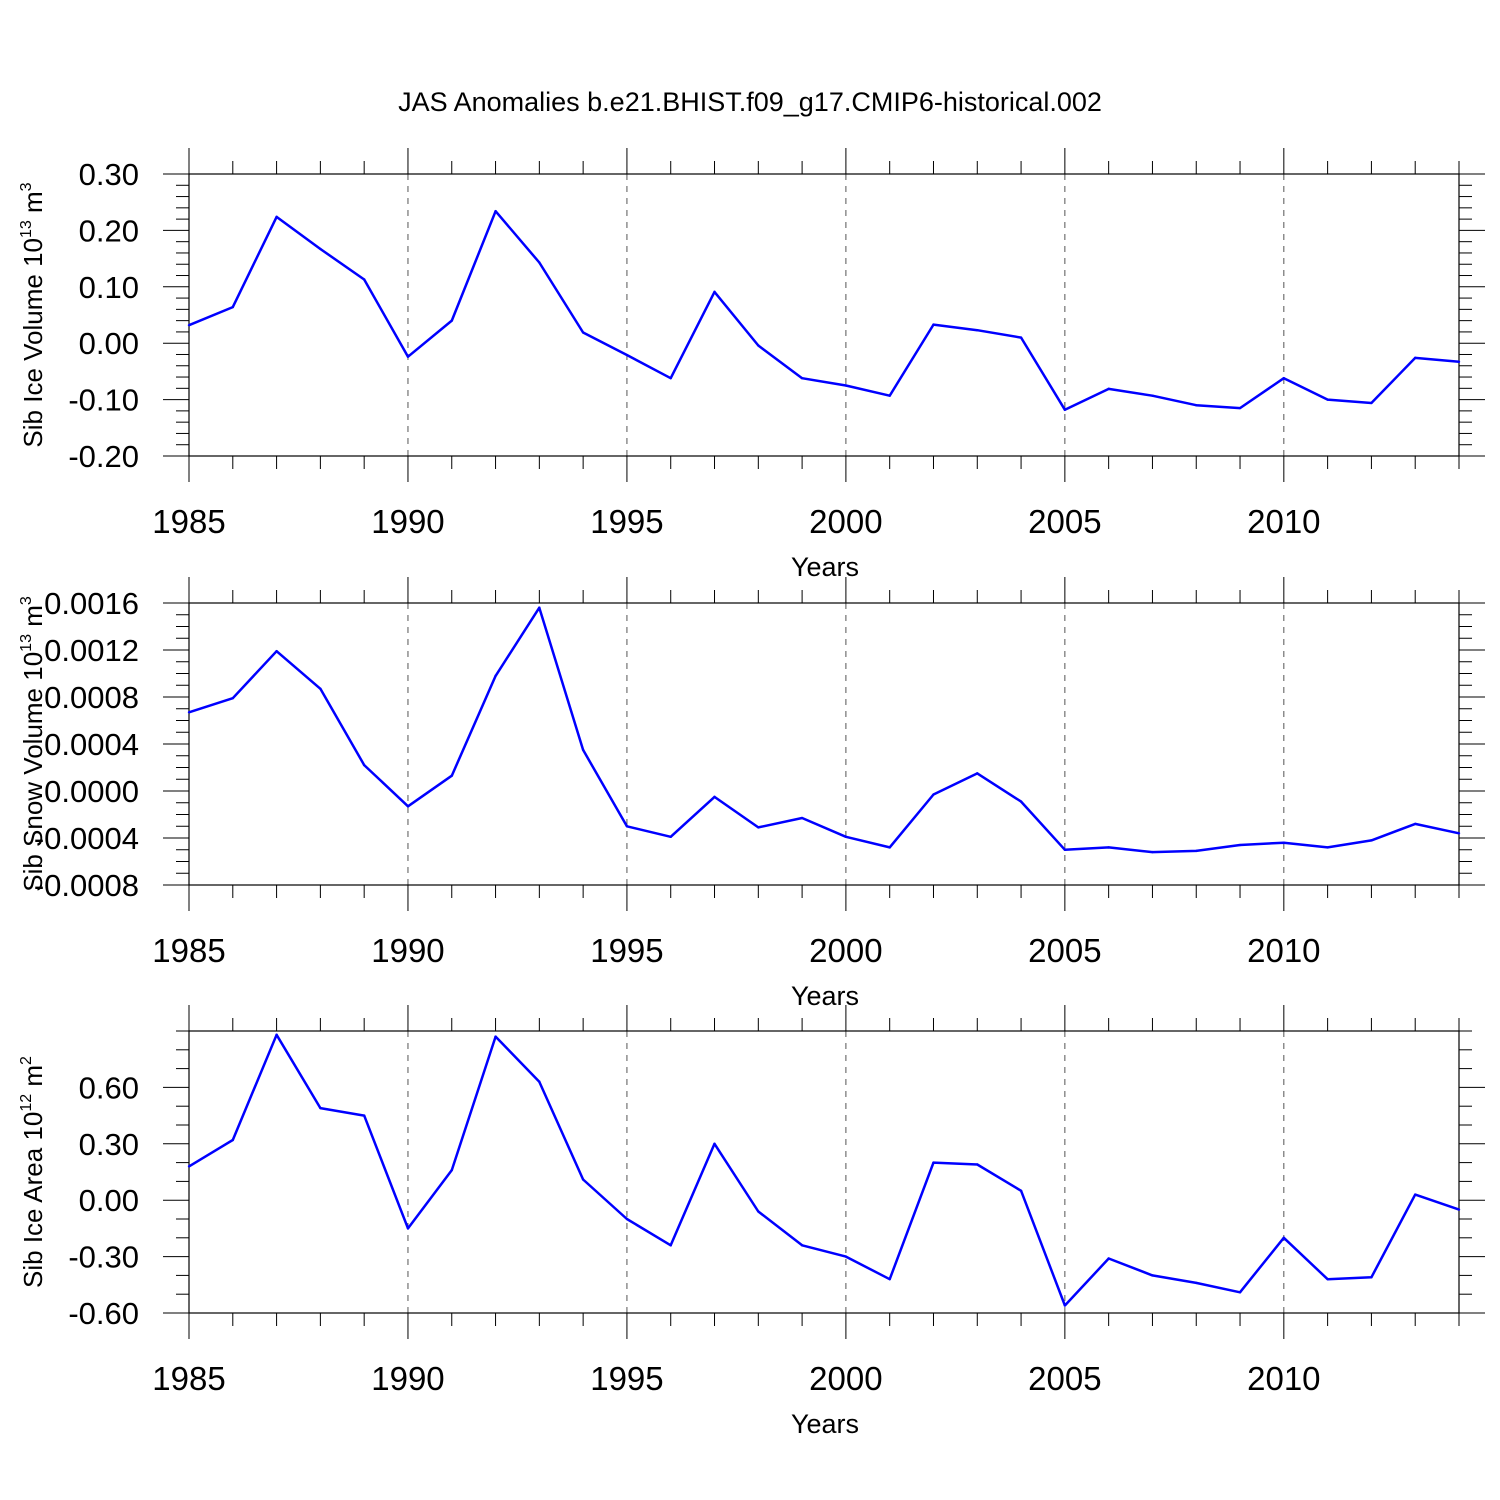 This screenshot has width=1500, height=1500. I want to click on y-tick-label: -0.0004, so click(86, 838).